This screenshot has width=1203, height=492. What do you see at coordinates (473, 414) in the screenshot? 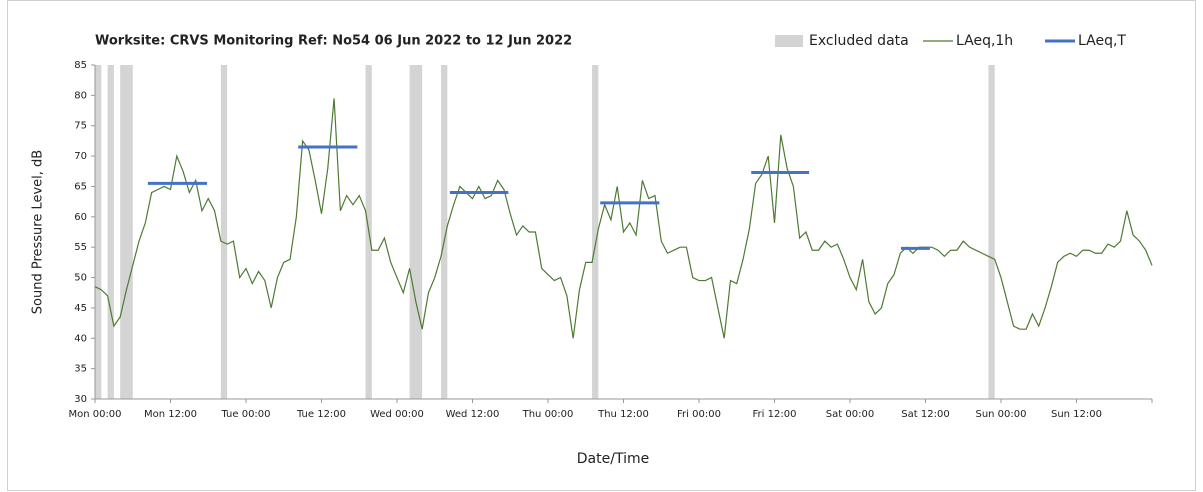
I see `x-tick-label: Wed 12:00` at bounding box center [473, 414].